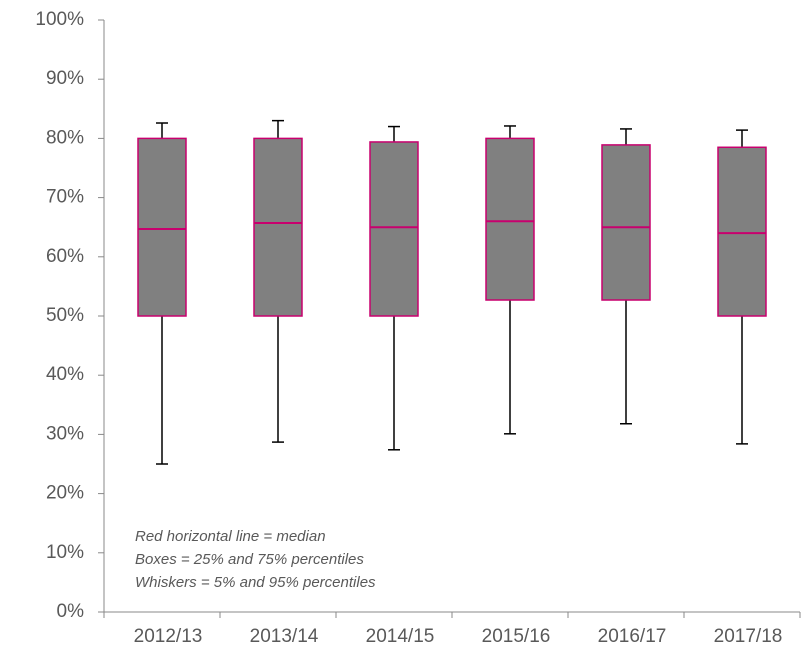 The width and height of the screenshot is (804, 654). Describe the element at coordinates (65, 315) in the screenshot. I see `y-tick-label: 50%` at that location.